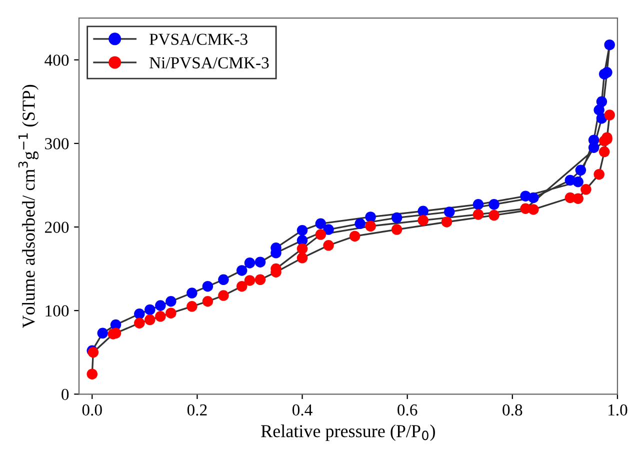 This screenshot has height=452, width=632. What do you see at coordinates (209, 63) in the screenshot?
I see `legend-label: Ni/PVSA/CMK-3` at bounding box center [209, 63].